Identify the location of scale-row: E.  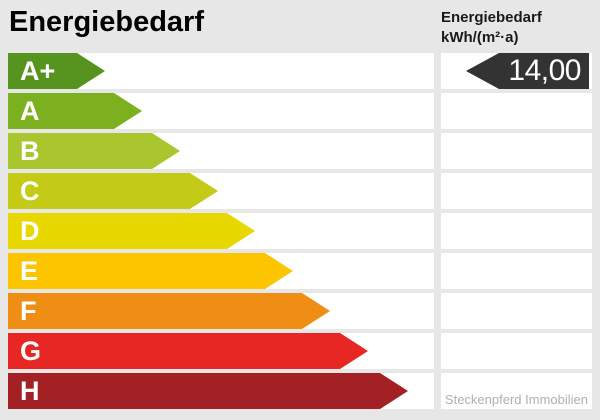
(300, 271).